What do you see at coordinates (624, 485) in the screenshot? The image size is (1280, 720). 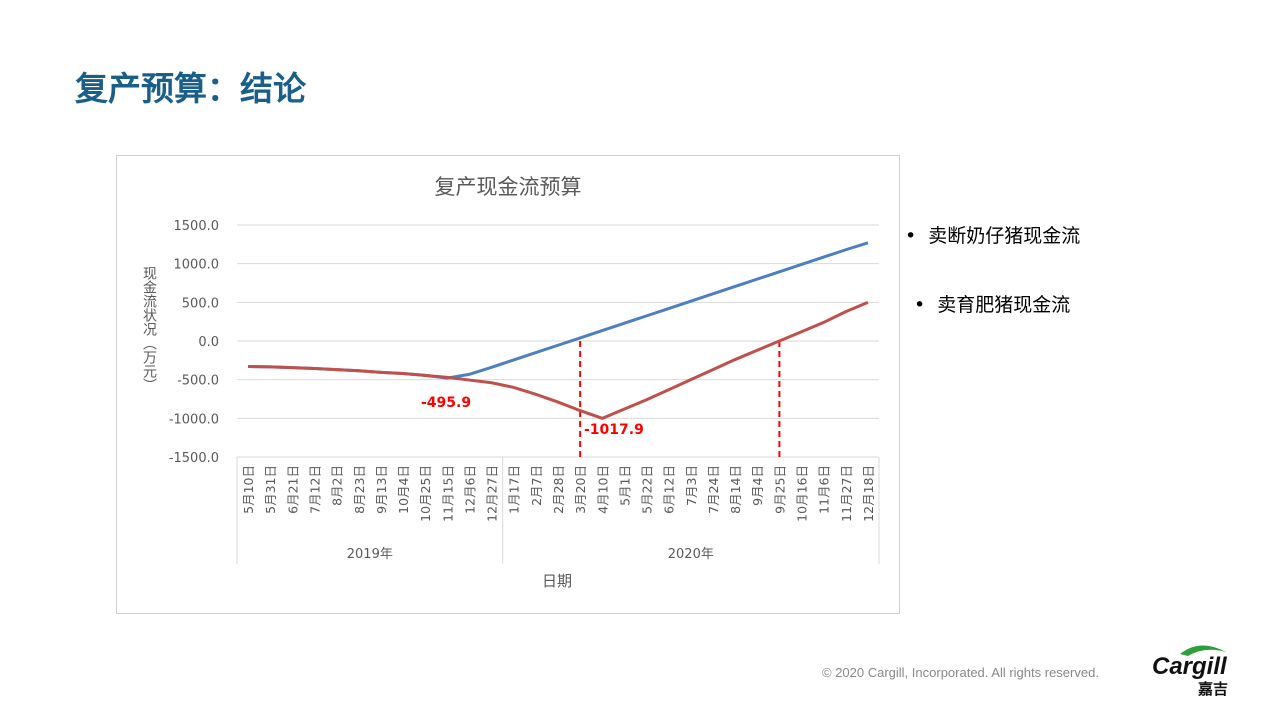 I see `x-tick-label: 5月1日` at bounding box center [624, 485].